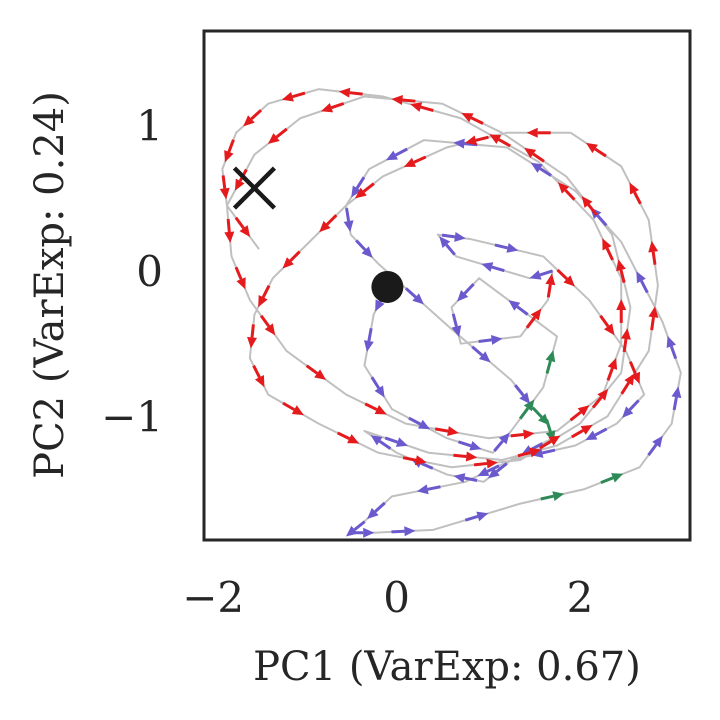 The height and width of the screenshot is (720, 720). Describe the element at coordinates (387, 286) in the screenshot. I see `start-marker` at that location.